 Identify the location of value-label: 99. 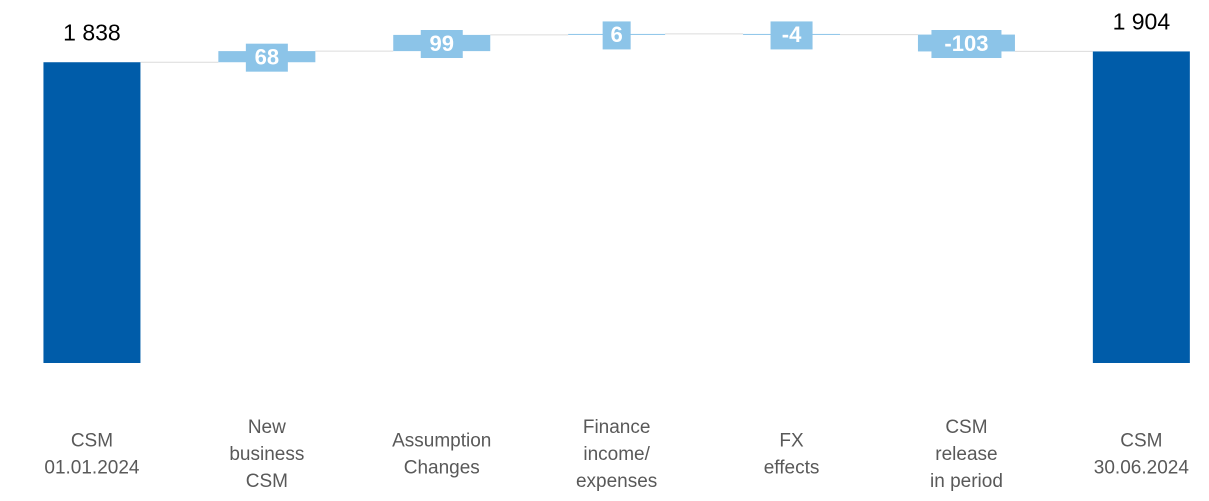
(442, 43).